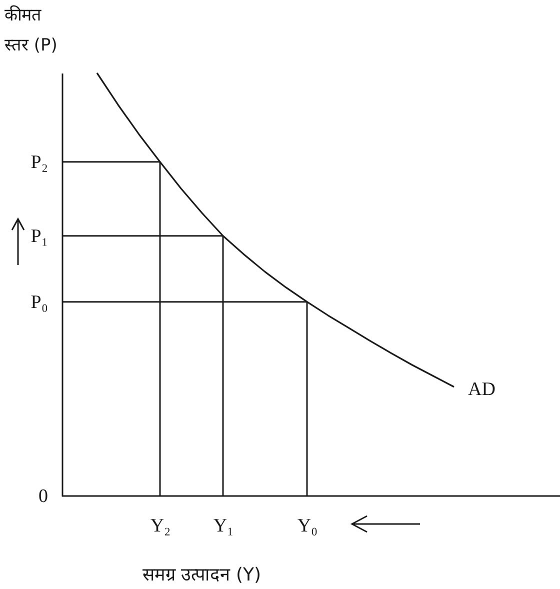 Image resolution: width=560 pixels, height=589 pixels. I want to click on x-axis-title: समग्र उत्पादन (Y), so click(201, 575).